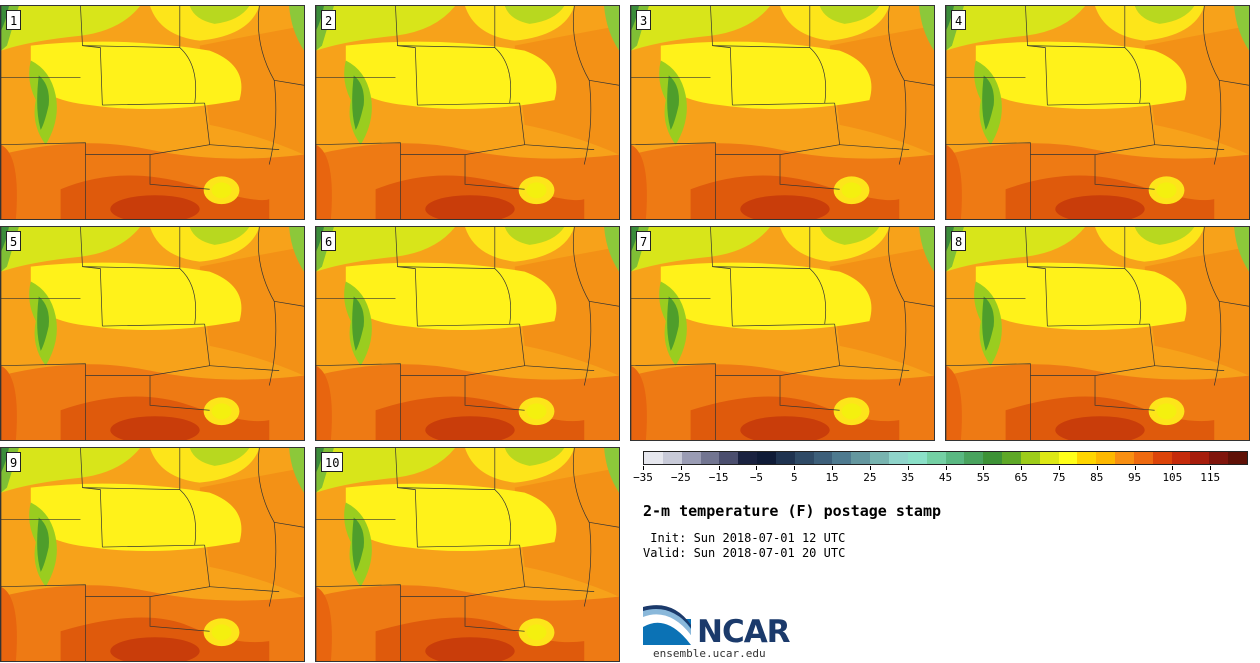 The width and height of the screenshot is (1260, 663). Describe the element at coordinates (983, 477) in the screenshot. I see `colorbar-tick-label: 55` at that location.